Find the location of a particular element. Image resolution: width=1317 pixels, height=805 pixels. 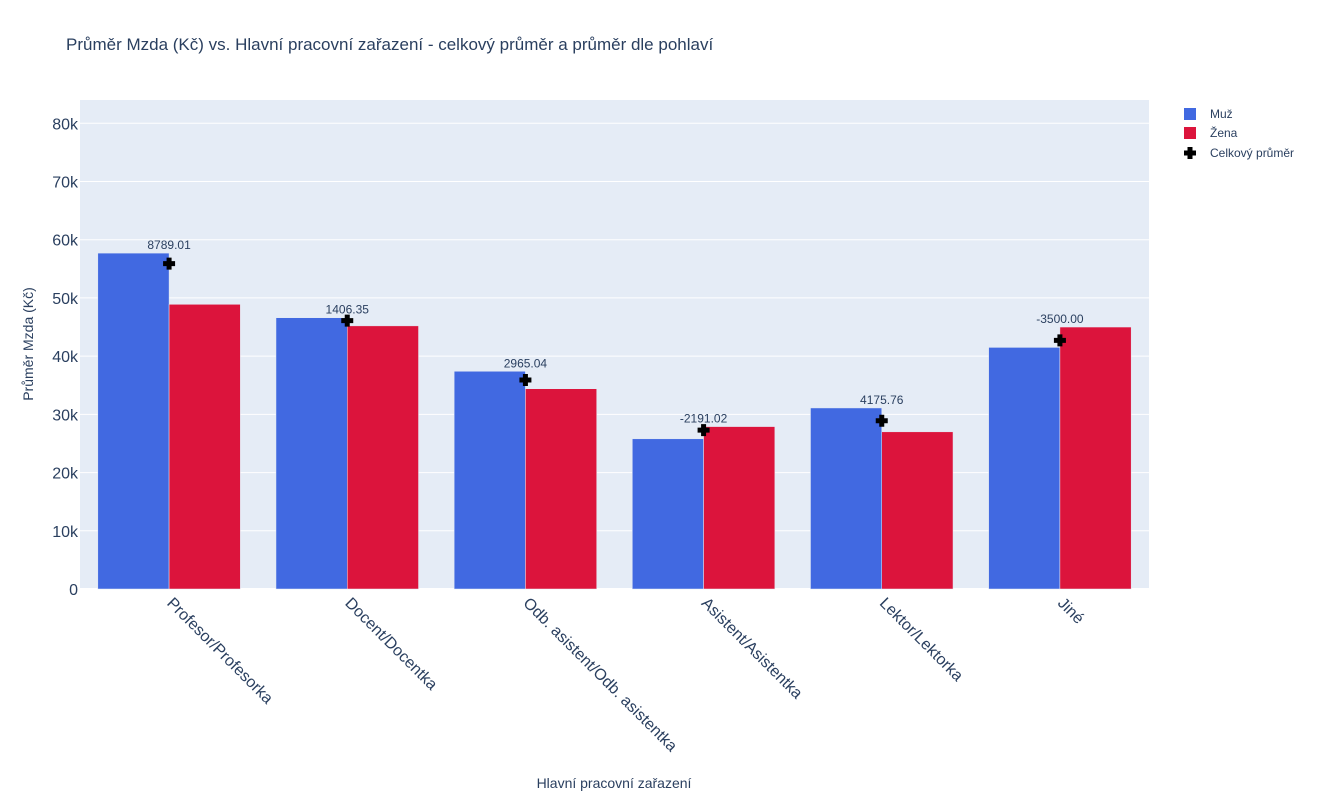

legend-item-zena: Žena is located at coordinates (1211, 132).